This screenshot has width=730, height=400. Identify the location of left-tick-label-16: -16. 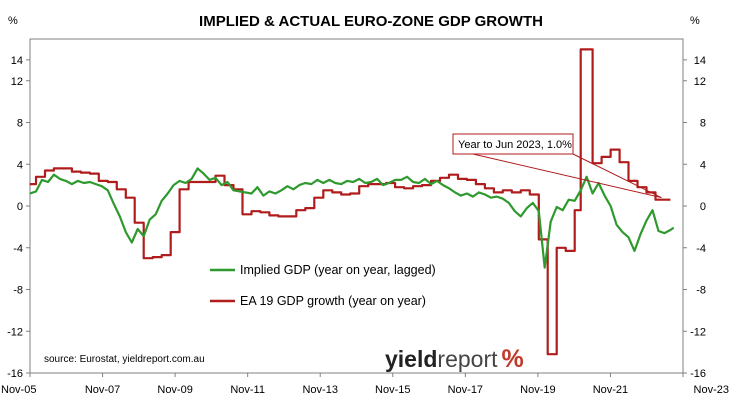
(15, 374).